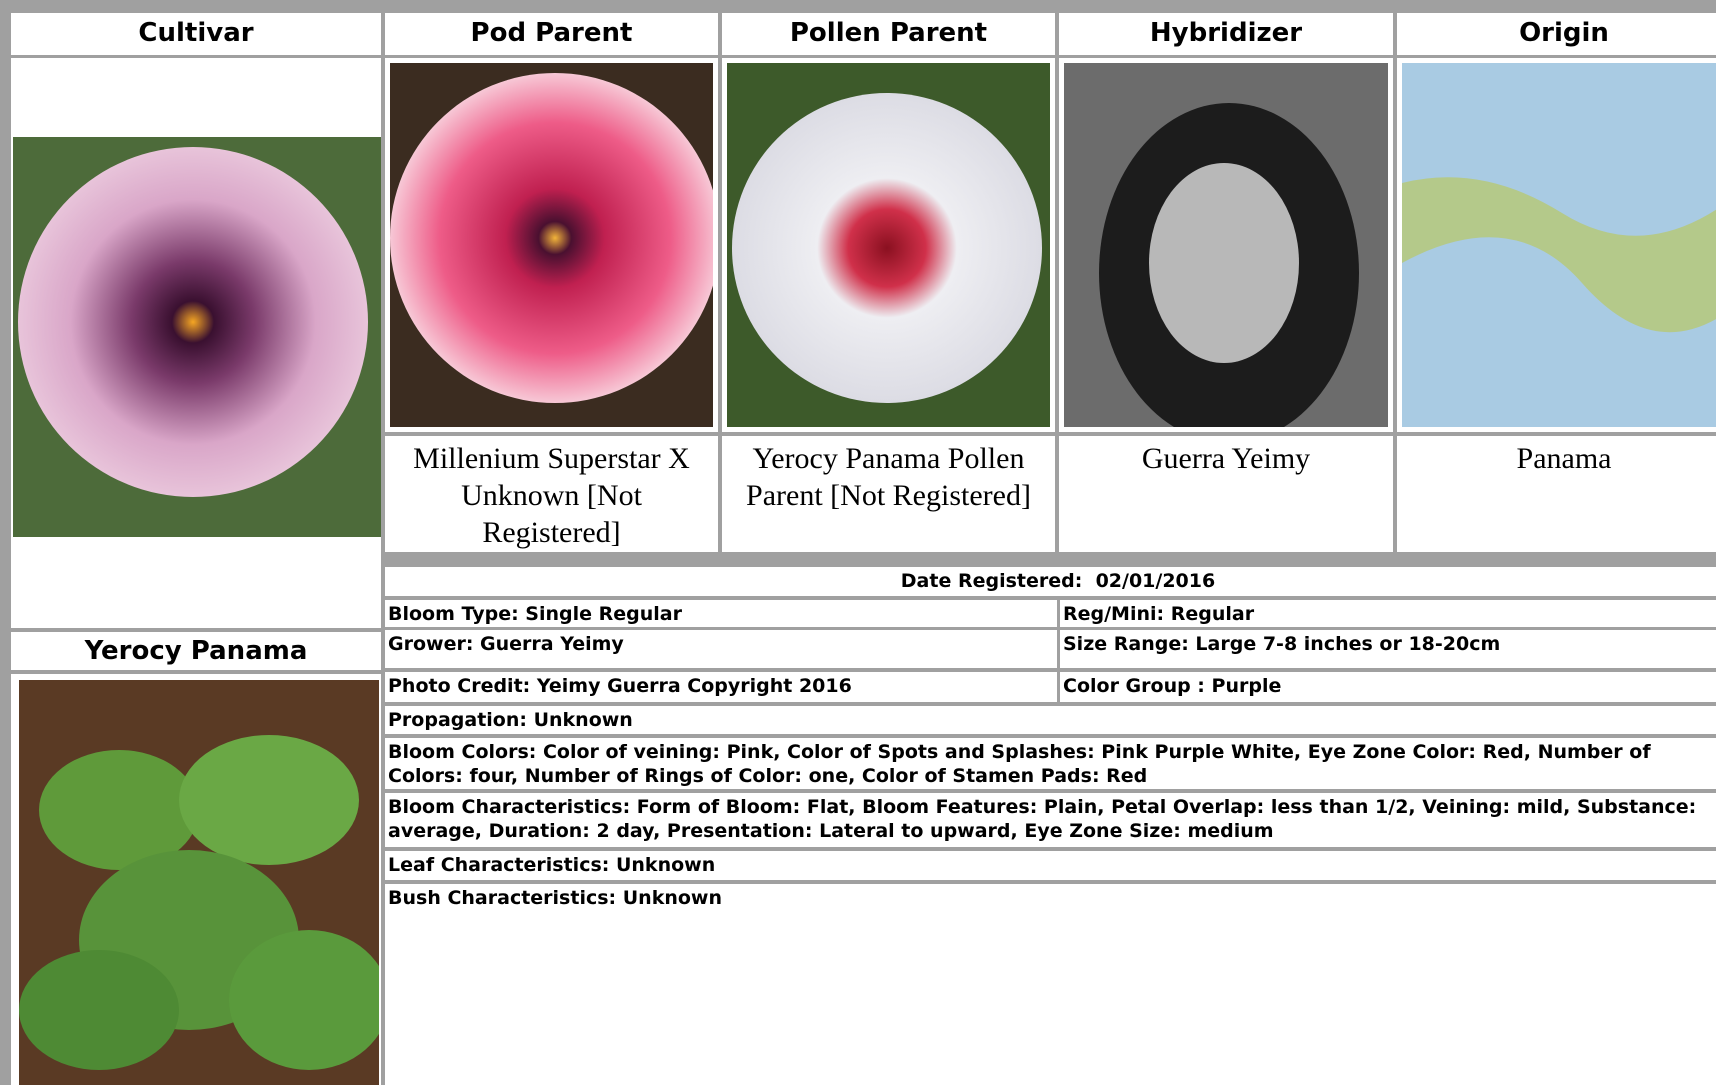 Image resolution: width=1716 pixels, height=1085 pixels. What do you see at coordinates (197, 337) in the screenshot?
I see `cultivar-photo` at bounding box center [197, 337].